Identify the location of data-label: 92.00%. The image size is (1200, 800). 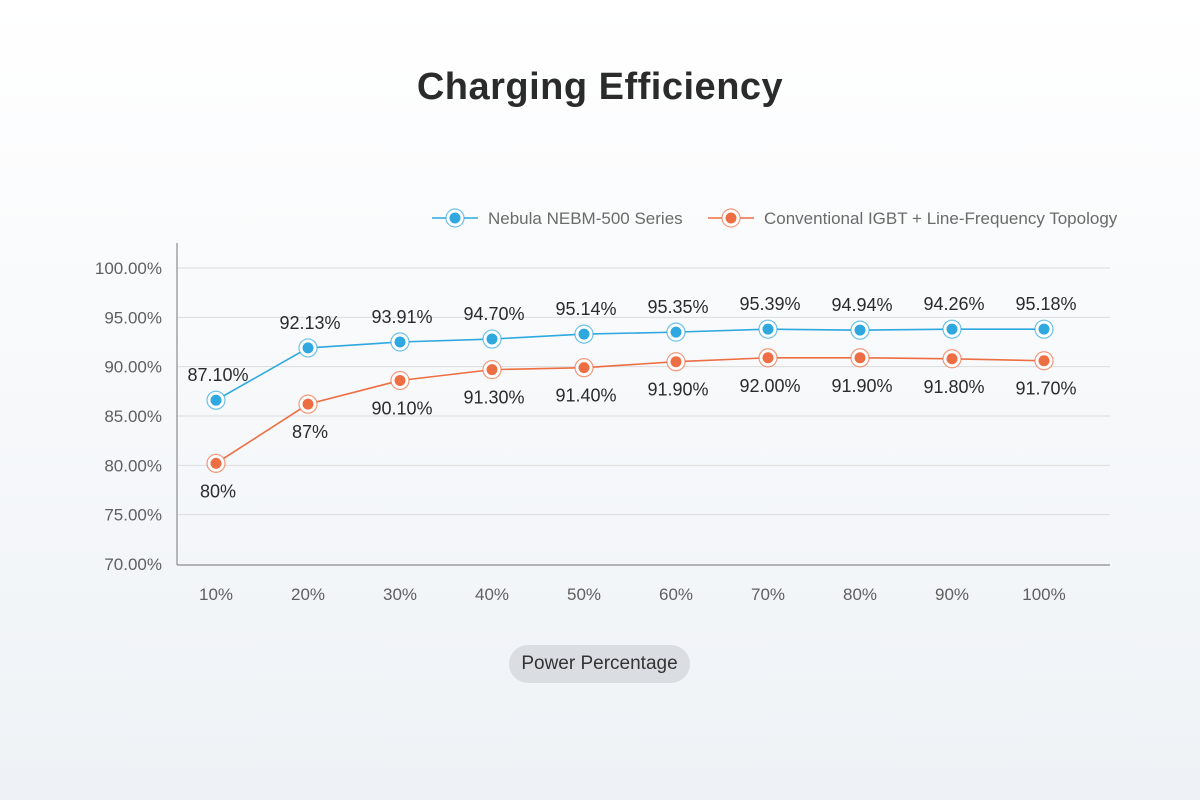
(769, 386).